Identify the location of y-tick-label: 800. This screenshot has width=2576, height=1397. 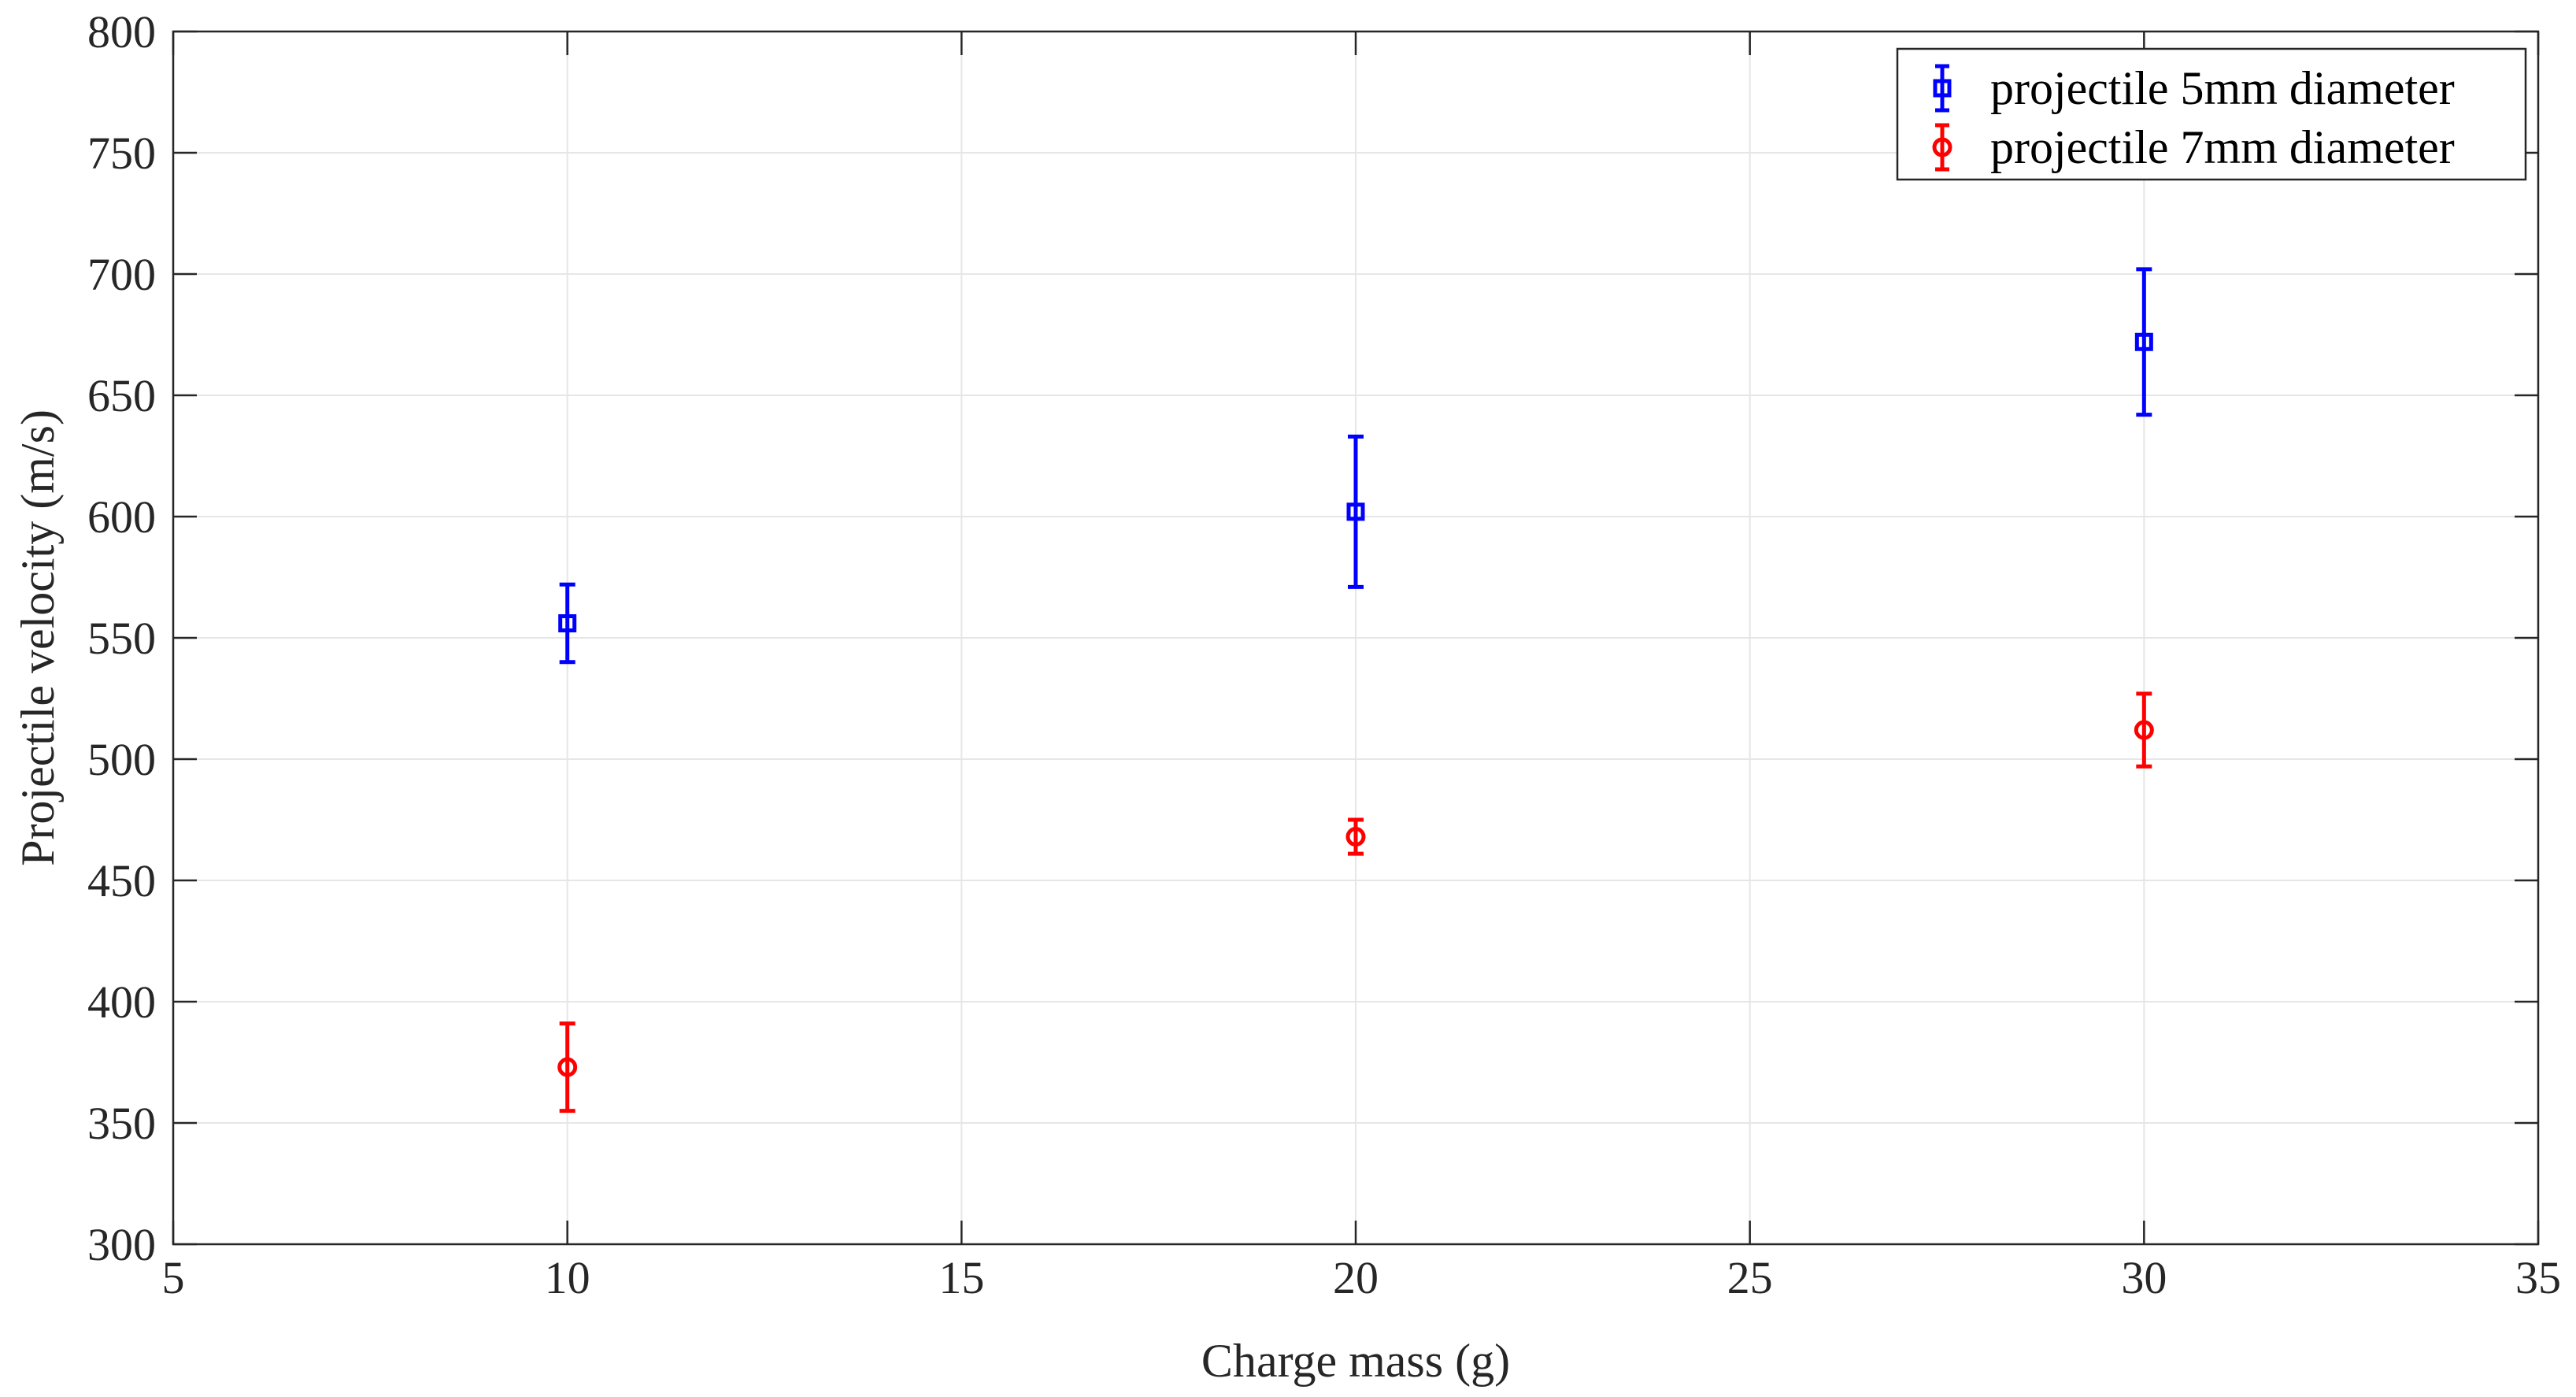
(121, 32).